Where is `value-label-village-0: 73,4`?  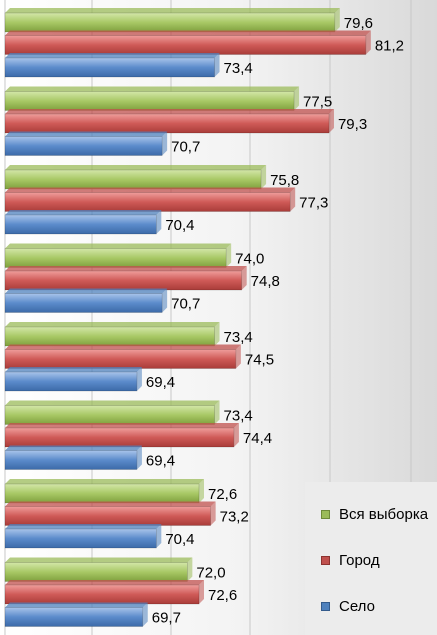 value-label-village-0: 73,4 is located at coordinates (238, 68).